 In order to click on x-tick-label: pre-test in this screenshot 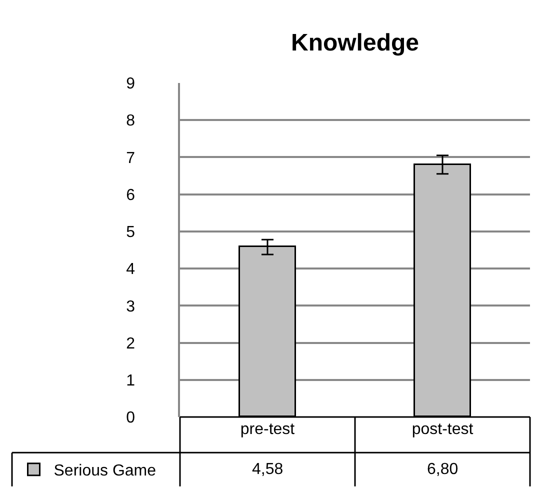, I will do `click(268, 429)`.